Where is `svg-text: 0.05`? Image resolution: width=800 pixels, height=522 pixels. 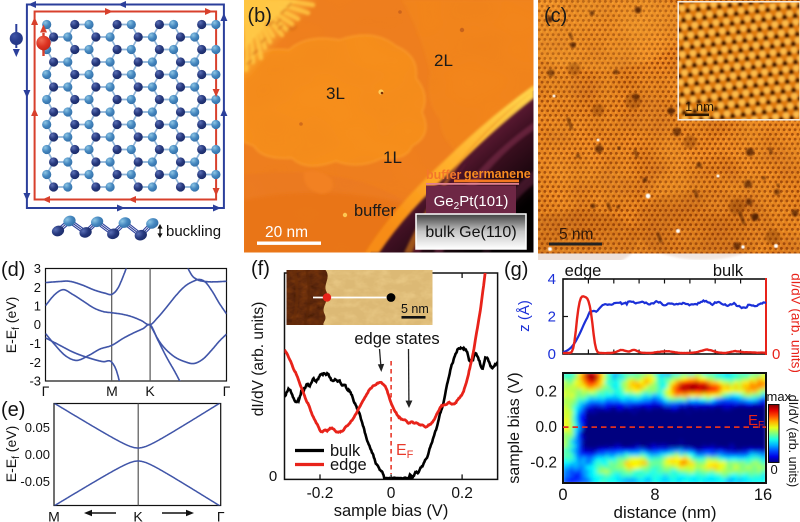
svg-text: 0.05 is located at coordinates (37, 427).